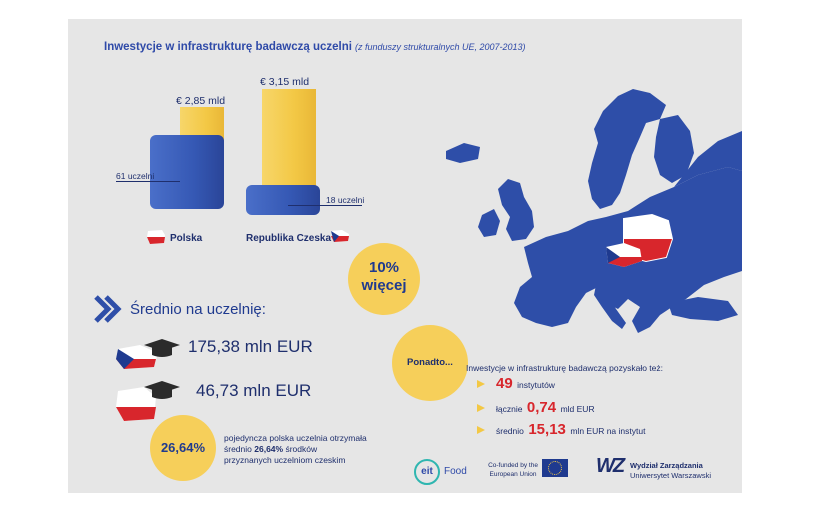  I want to click on moreover-item-2: łącznie 0,74 mld EUR, so click(545, 407).